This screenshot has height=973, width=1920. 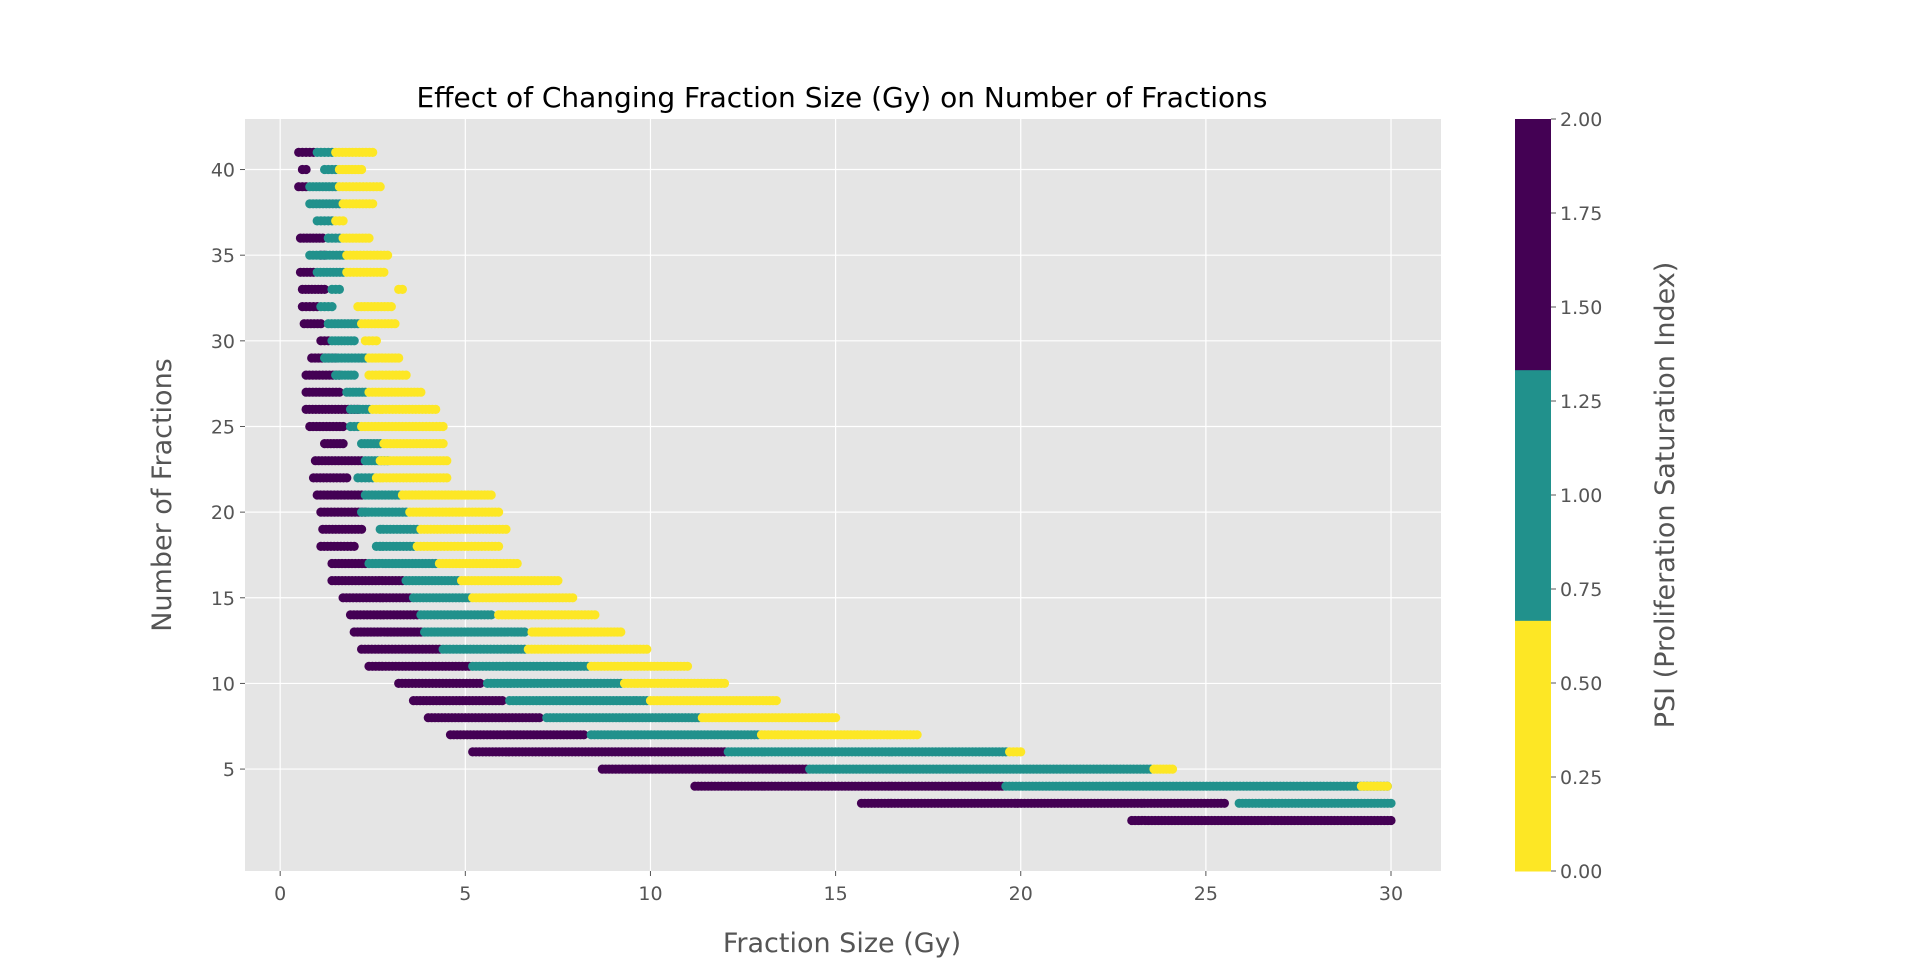 I want to click on x-tick-label: 5, so click(x=465, y=894).